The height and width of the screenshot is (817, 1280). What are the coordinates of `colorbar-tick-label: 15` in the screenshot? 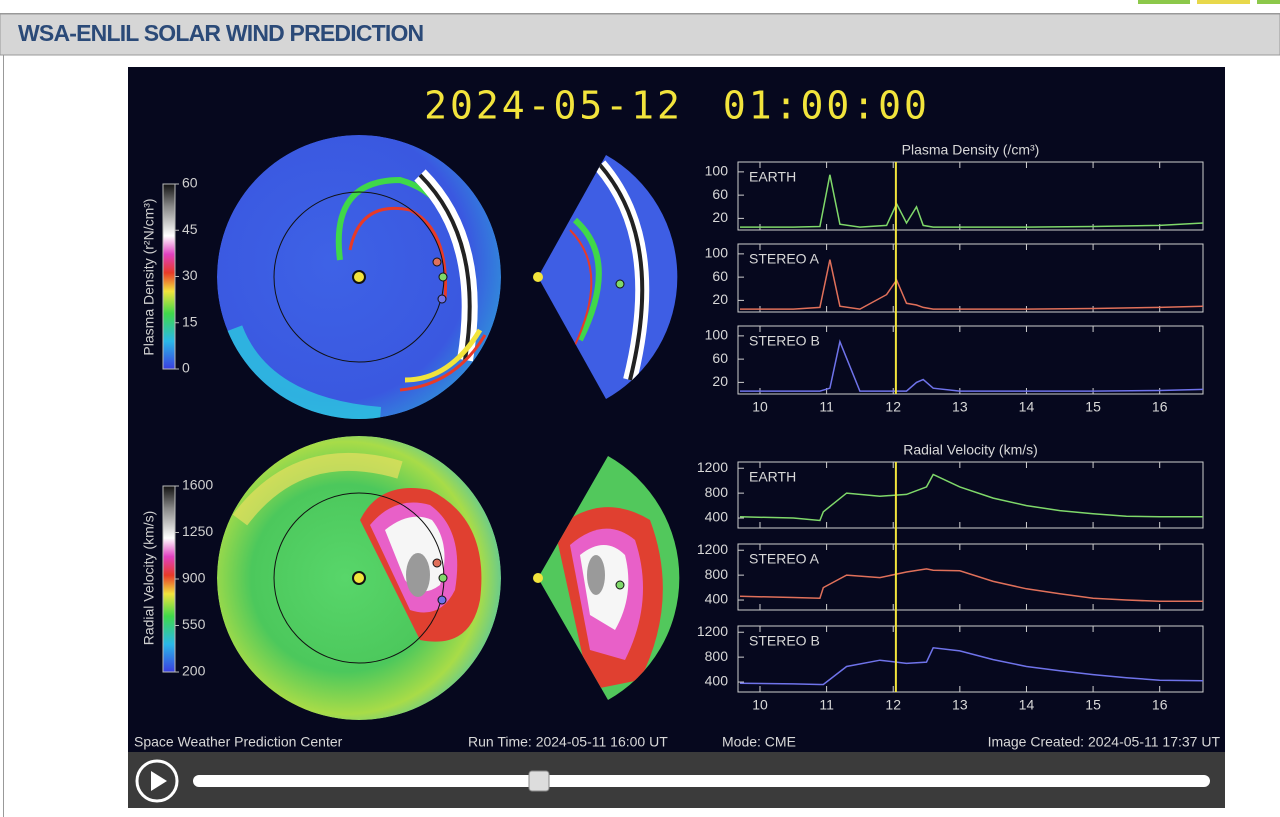 It's located at (190, 321).